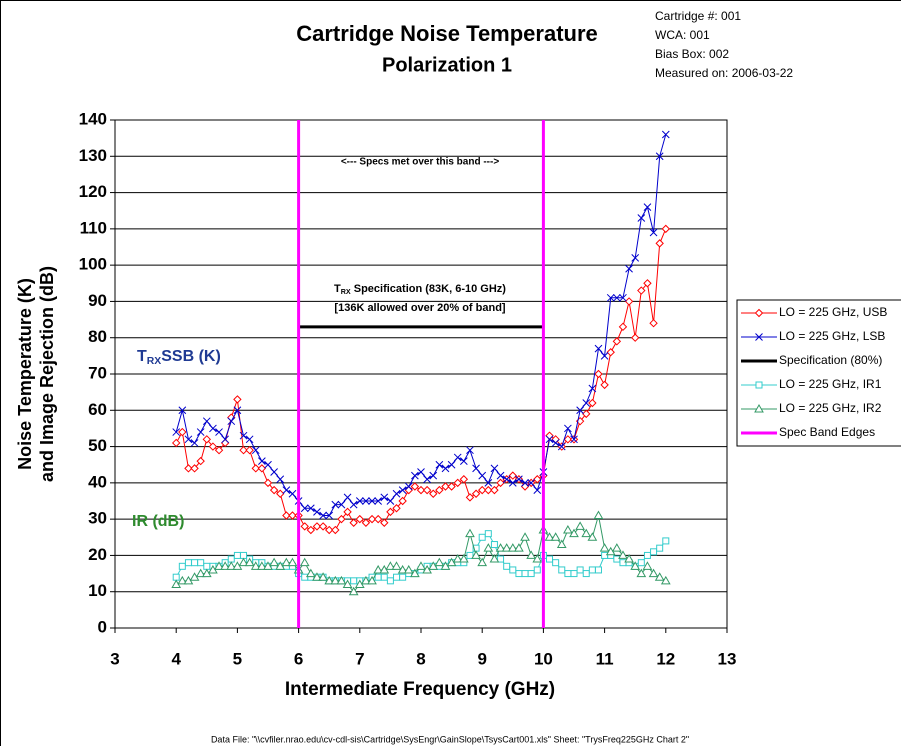 The image size is (901, 746). Describe the element at coordinates (447, 33) in the screenshot. I see `chart-title: Cartridge Noise Temperature` at that location.